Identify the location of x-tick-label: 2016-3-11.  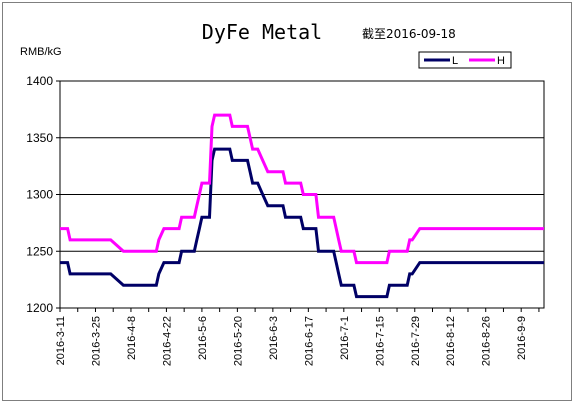
(61, 340).